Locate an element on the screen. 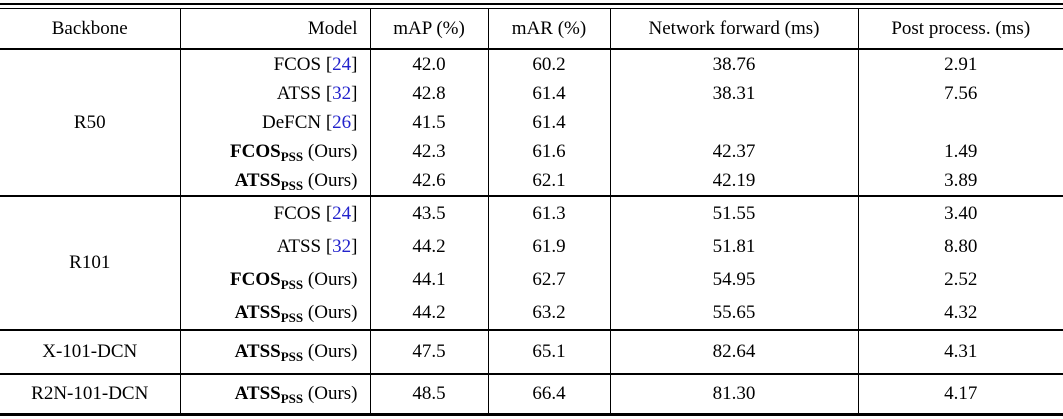 This screenshot has width=1063, height=419. mar-cell: 63.2 is located at coordinates (548, 313).